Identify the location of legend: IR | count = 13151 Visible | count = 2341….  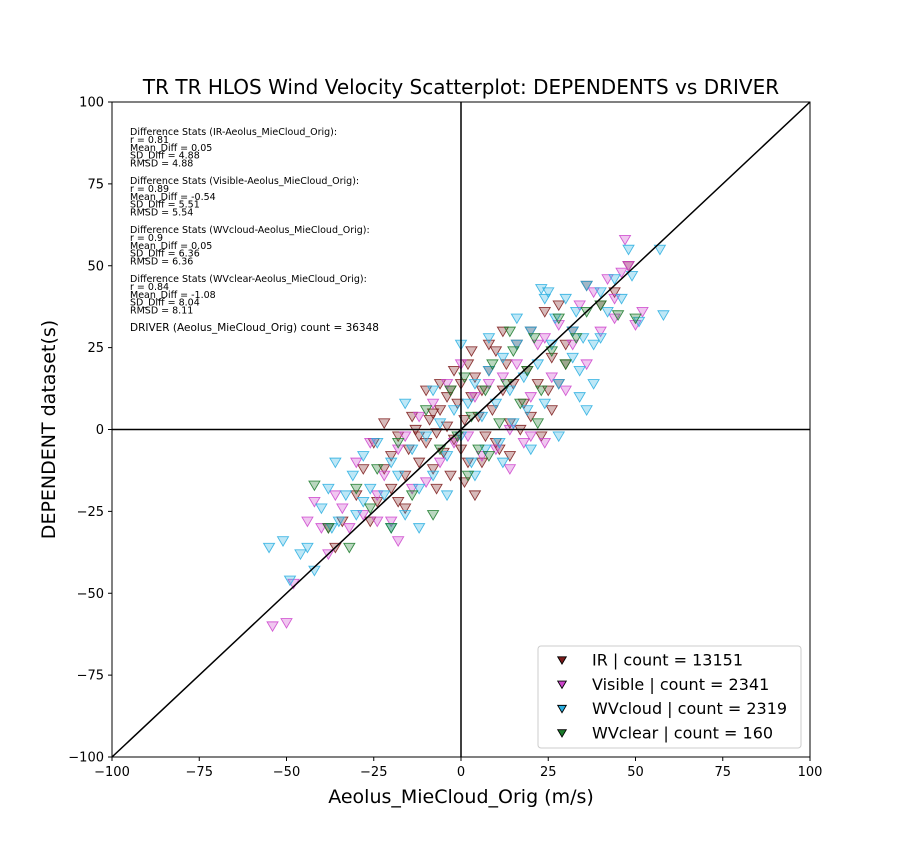
(669, 697).